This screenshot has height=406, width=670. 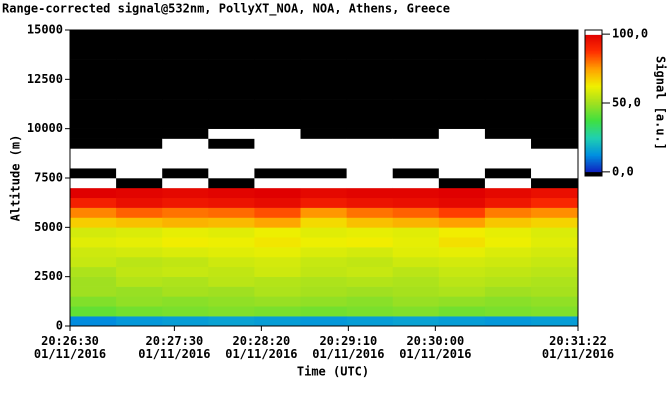 What do you see at coordinates (16, 178) in the screenshot?
I see `y-axis-label: Altitude (m)` at bounding box center [16, 178].